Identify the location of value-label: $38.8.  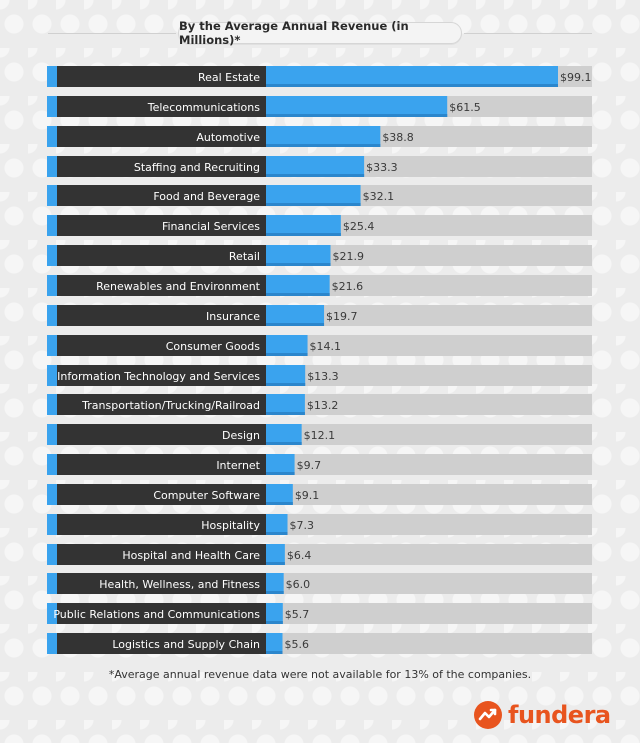
(398, 137).